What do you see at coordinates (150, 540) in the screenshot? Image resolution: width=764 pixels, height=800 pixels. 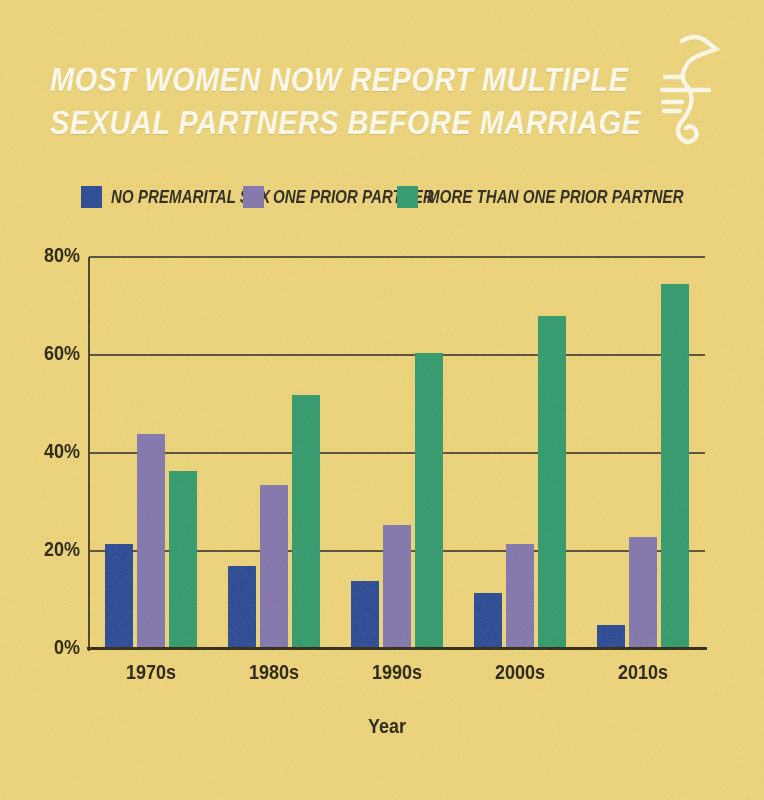 I see `bar-1970s-one-prior-partner` at bounding box center [150, 540].